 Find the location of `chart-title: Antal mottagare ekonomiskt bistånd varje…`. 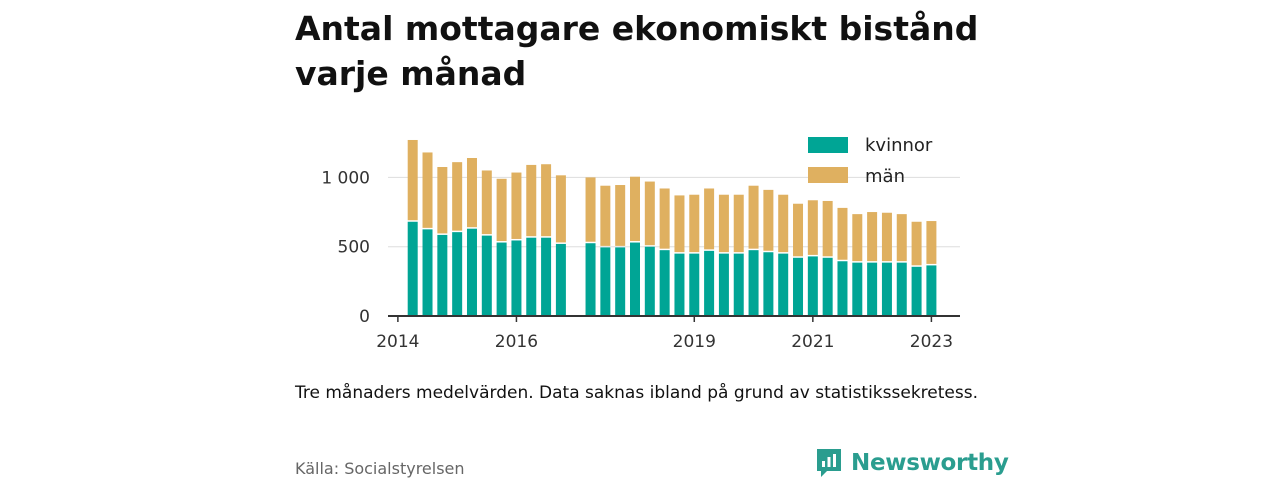

chart-title: Antal mottagare ekonomiskt bistånd varje… is located at coordinates (637, 51).